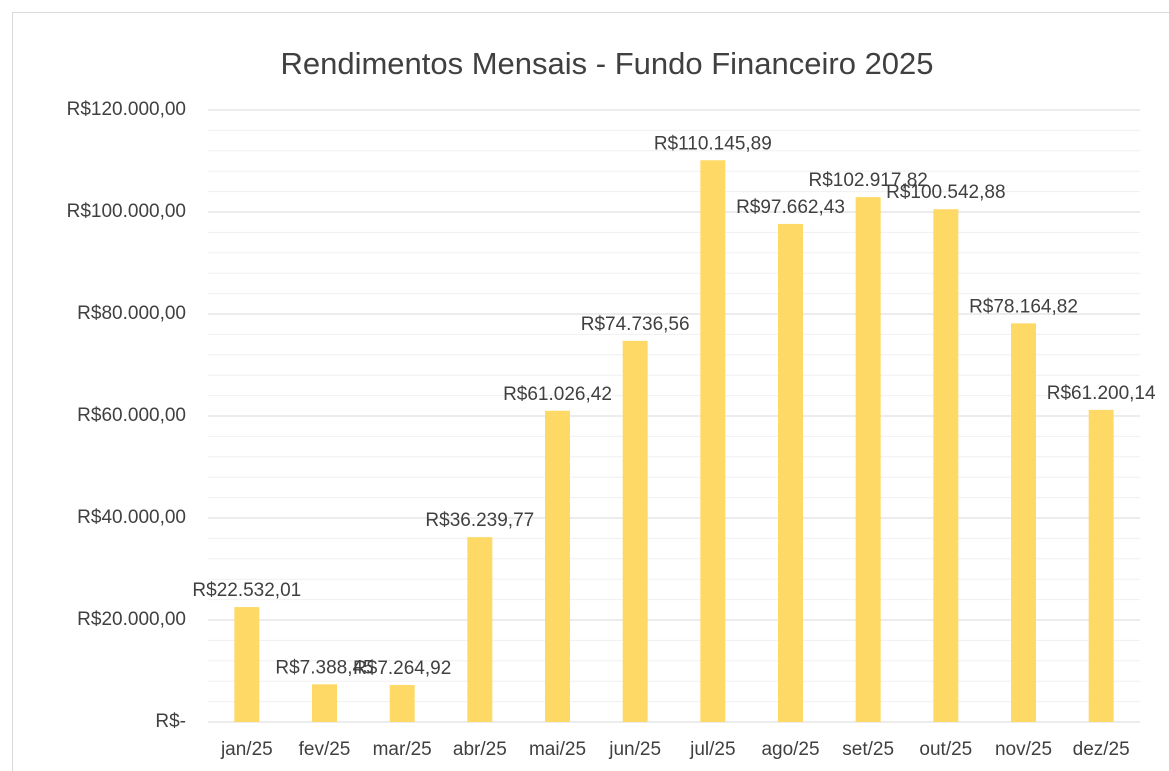 The image size is (1169, 771). What do you see at coordinates (634, 749) in the screenshot?
I see `x-tick-label: jun/25` at bounding box center [634, 749].